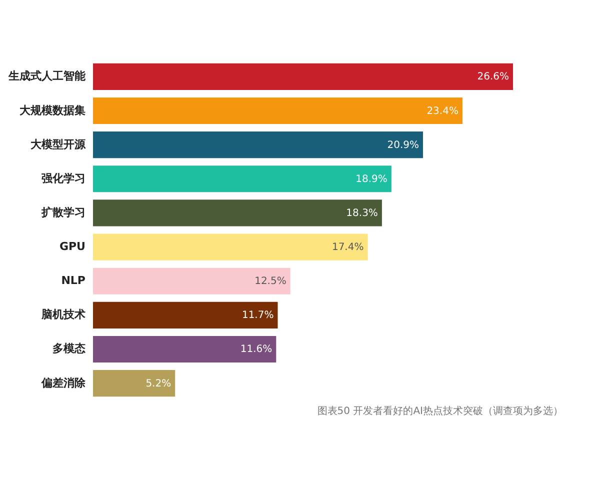  I want to click on data-label: 26.6%, so click(493, 77).